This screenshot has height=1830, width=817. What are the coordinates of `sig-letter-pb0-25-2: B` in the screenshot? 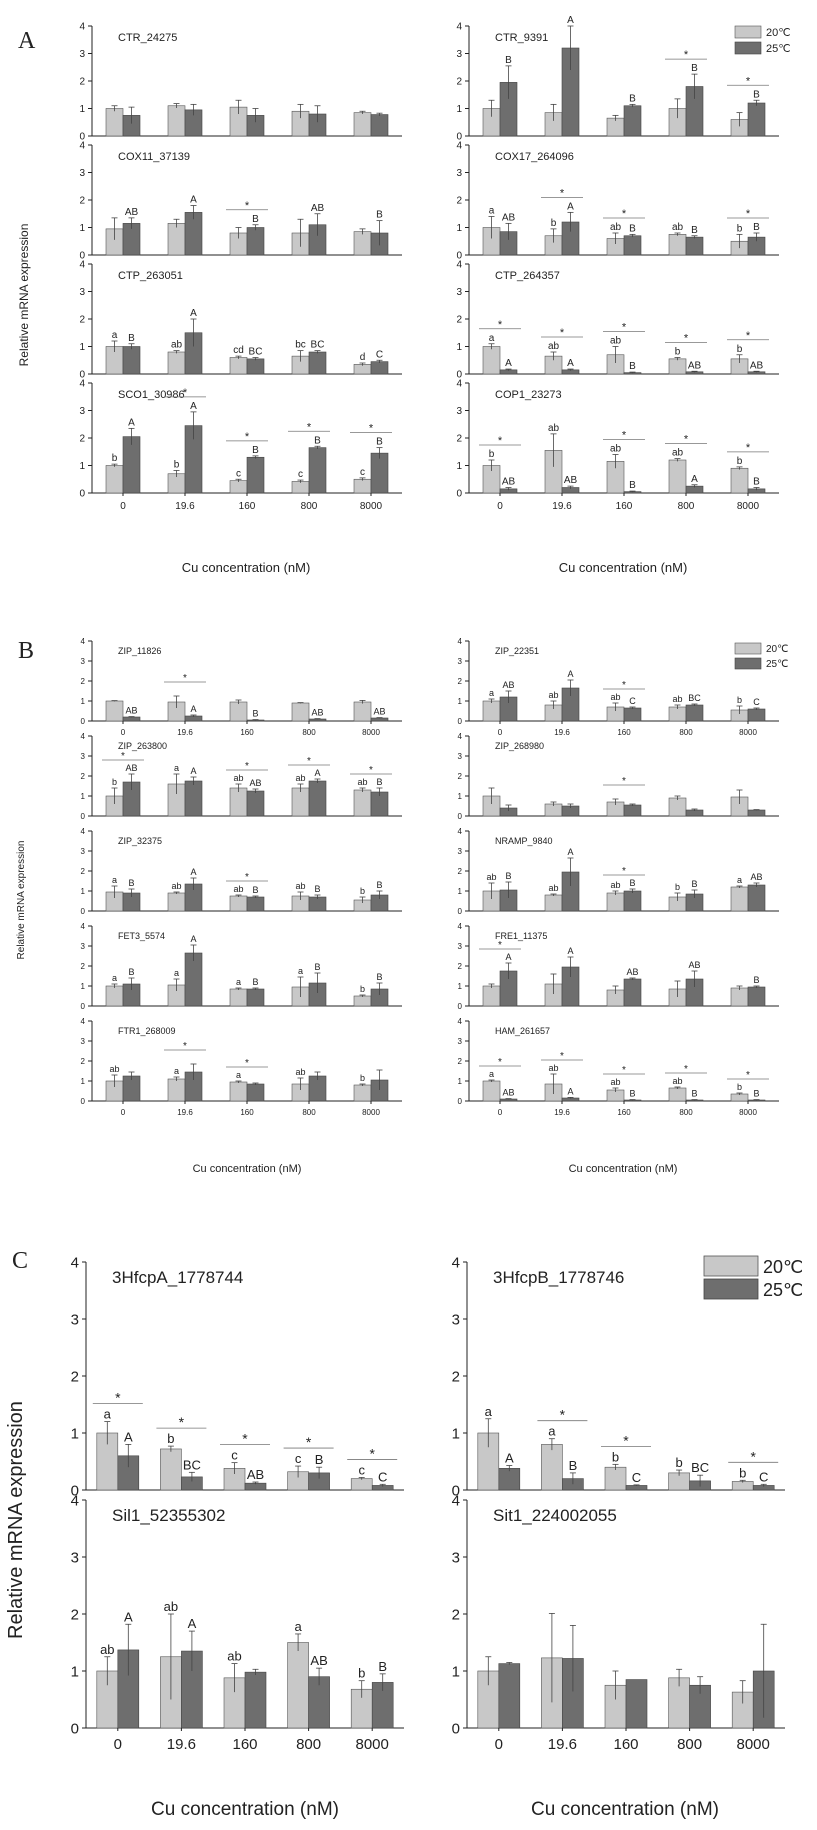 It's located at (255, 714).